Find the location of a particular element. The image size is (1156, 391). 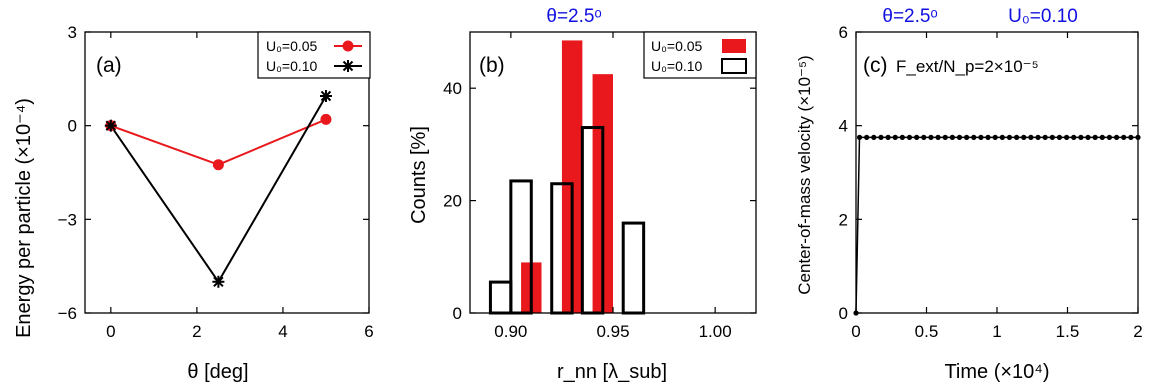

panel-c-title-potential: U₀=0.10 is located at coordinates (1043, 16).